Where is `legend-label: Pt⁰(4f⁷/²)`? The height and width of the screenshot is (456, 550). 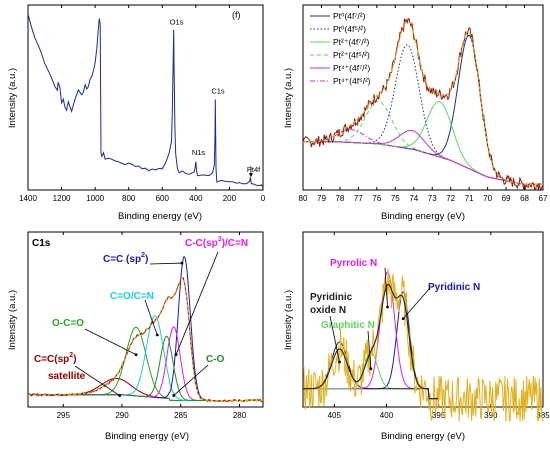 legend-label: Pt⁰(4f⁷/²) is located at coordinates (349, 16).